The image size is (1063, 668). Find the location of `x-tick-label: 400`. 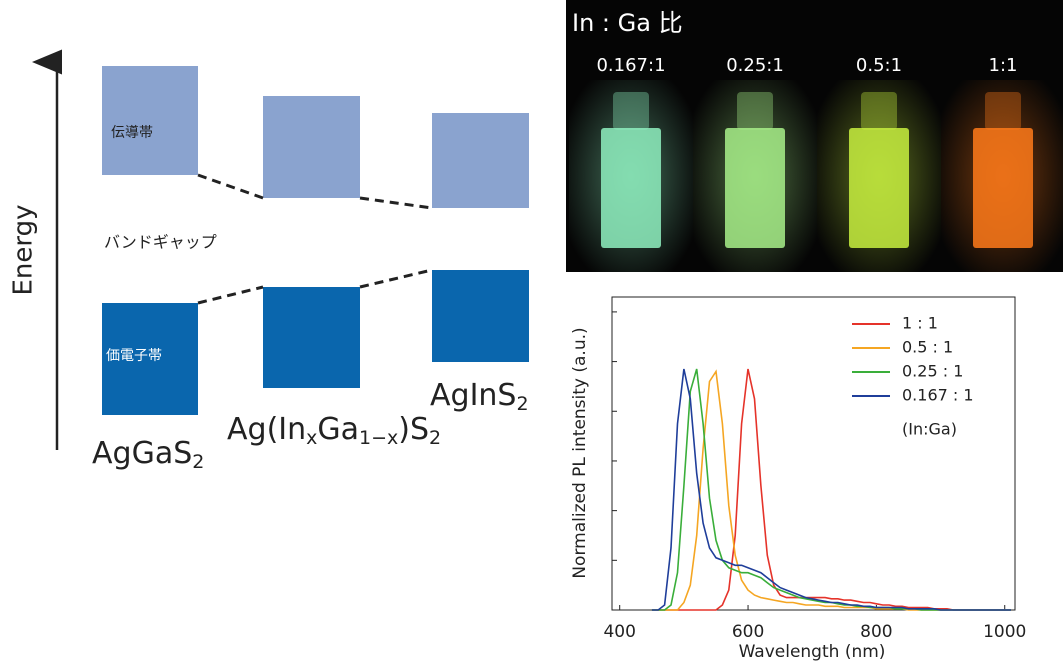

x-tick-label: 400 is located at coordinates (619, 632).